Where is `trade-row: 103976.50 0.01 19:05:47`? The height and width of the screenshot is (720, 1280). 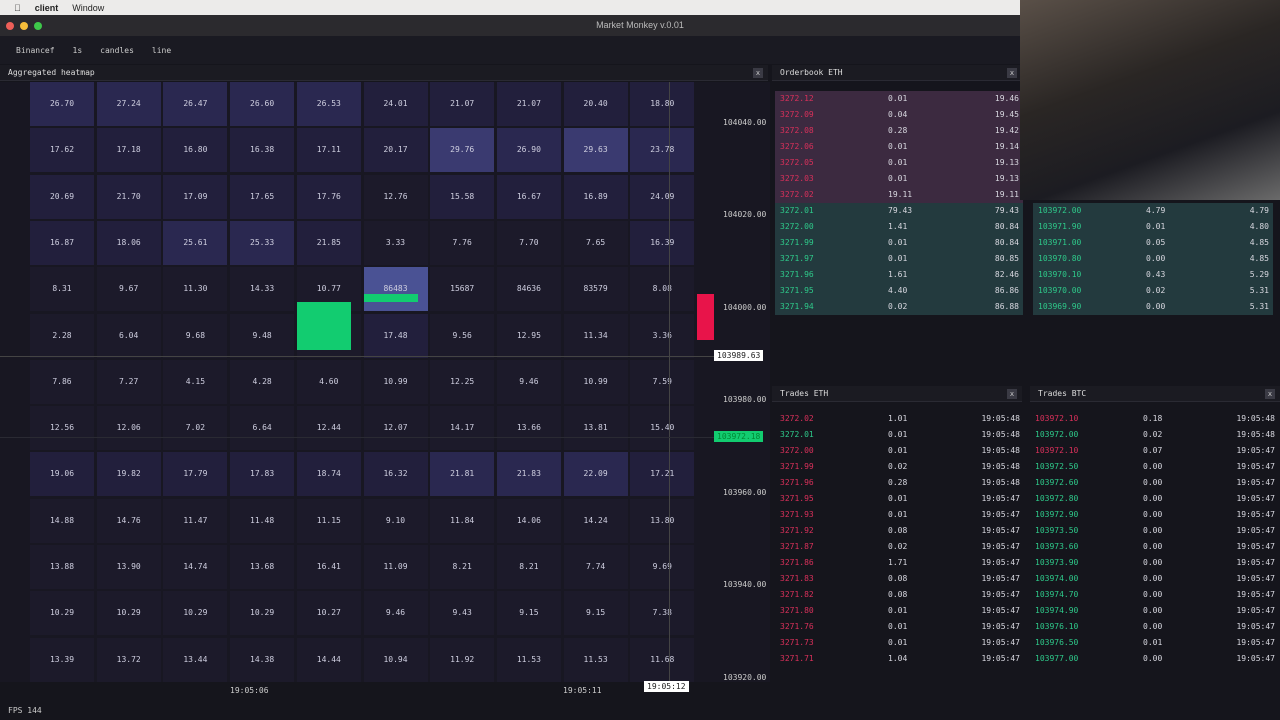
trade-row: 103976.50 0.01 19:05:47 is located at coordinates (1152, 643).